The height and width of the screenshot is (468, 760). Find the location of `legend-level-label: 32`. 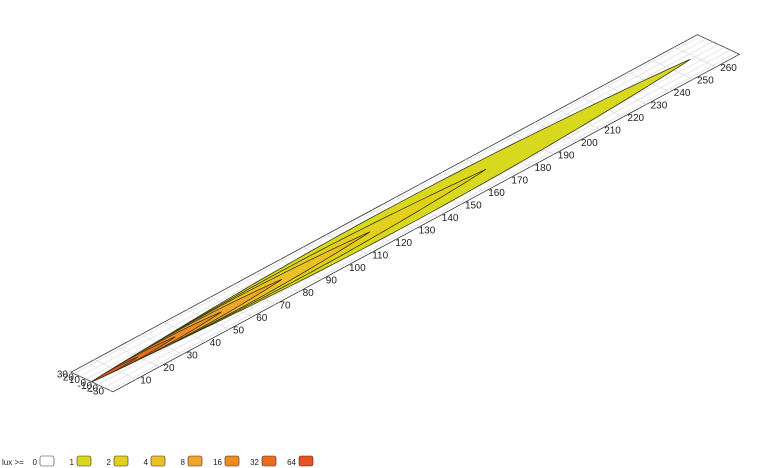

legend-level-label: 32 is located at coordinates (254, 462).